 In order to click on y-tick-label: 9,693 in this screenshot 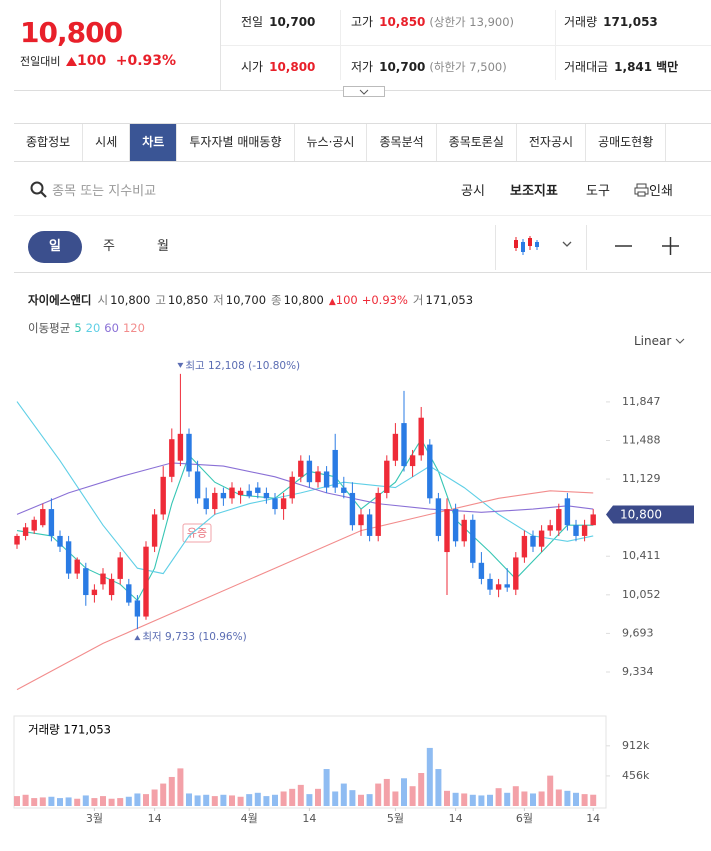, I will do `click(638, 632)`.